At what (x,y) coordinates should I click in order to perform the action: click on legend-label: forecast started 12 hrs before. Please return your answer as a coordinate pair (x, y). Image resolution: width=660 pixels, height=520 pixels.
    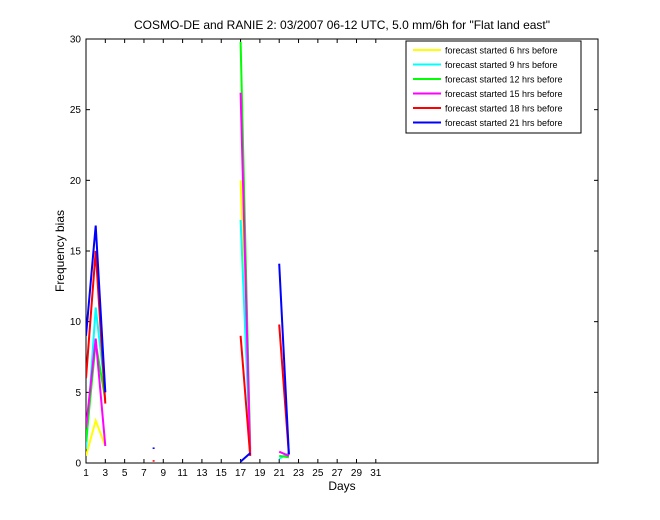
    Looking at the image, I should click on (504, 80).